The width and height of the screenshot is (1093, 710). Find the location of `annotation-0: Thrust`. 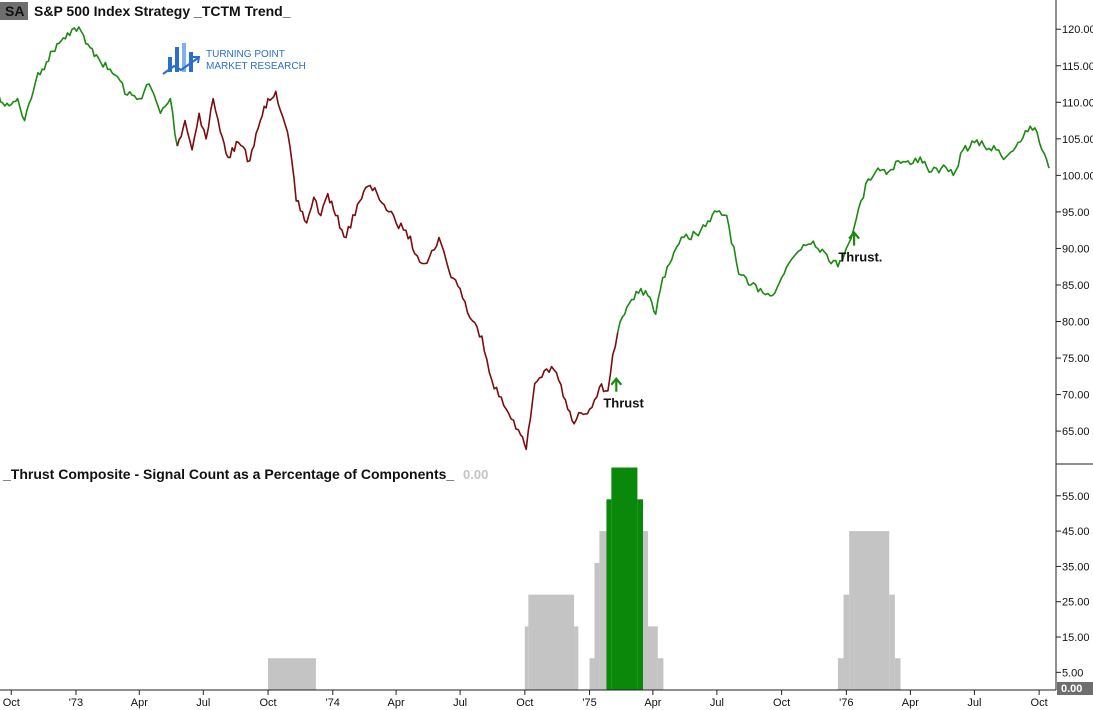

annotation-0: Thrust is located at coordinates (623, 403).